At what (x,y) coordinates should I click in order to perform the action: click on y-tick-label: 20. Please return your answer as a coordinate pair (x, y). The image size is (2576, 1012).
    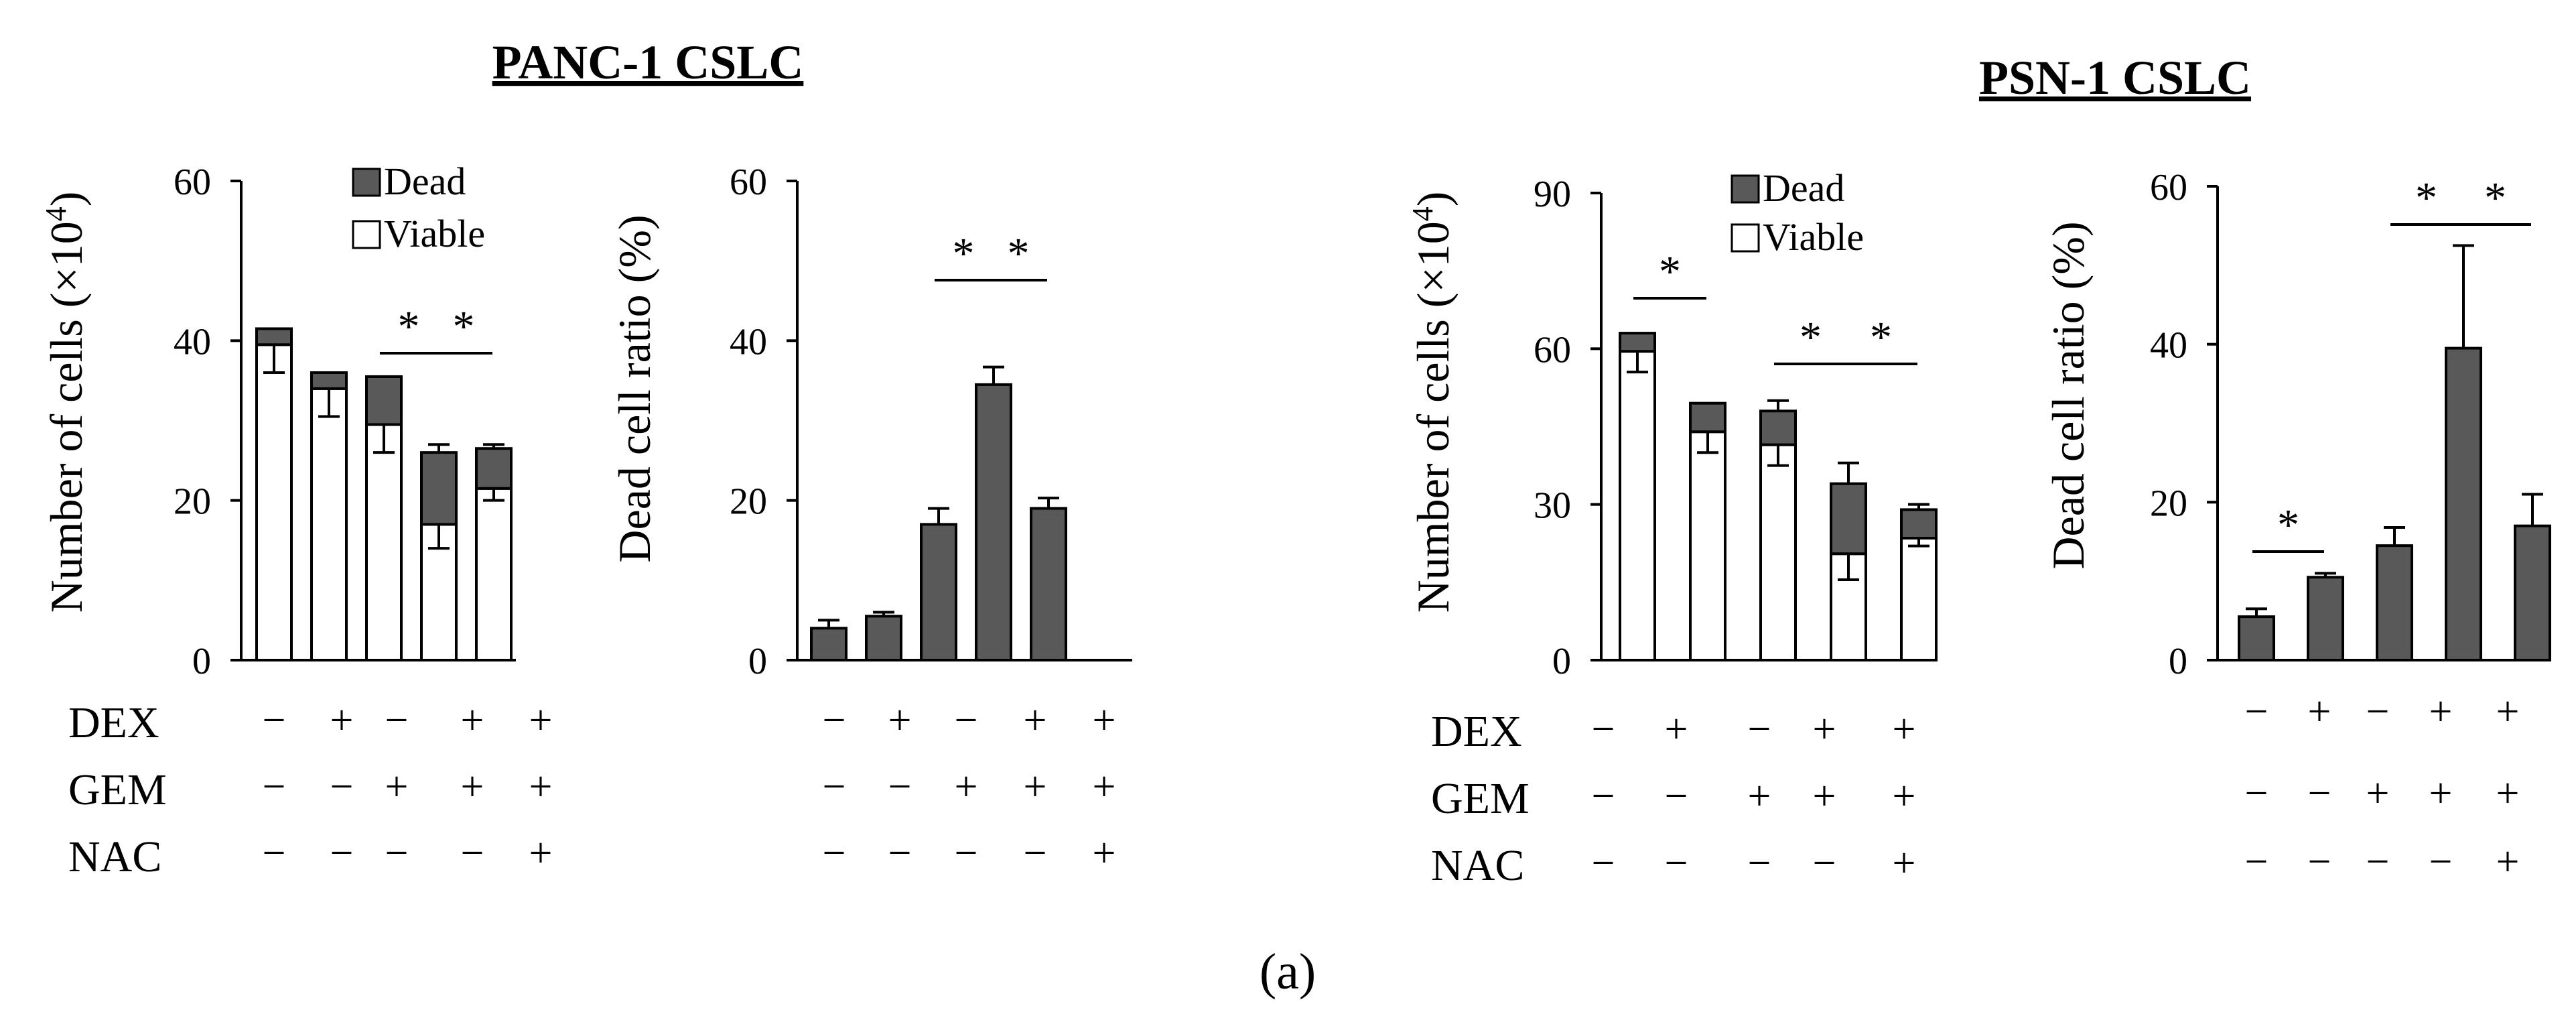
    Looking at the image, I should click on (2168, 504).